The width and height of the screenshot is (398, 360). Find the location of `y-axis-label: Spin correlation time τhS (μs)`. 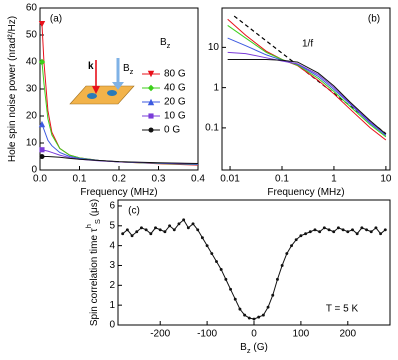

y-axis-label: Spin correlation time τhS (μs) is located at coordinates (93, 262).